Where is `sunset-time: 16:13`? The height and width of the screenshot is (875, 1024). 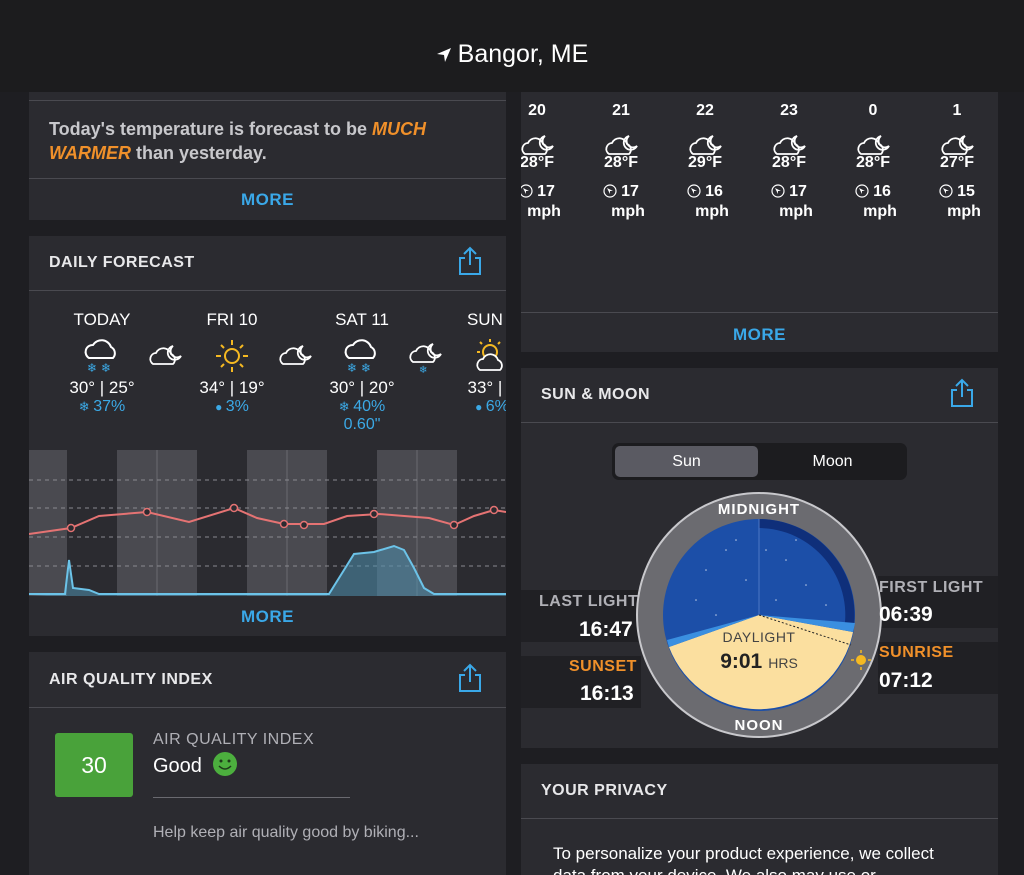 sunset-time: 16:13 is located at coordinates (607, 693).